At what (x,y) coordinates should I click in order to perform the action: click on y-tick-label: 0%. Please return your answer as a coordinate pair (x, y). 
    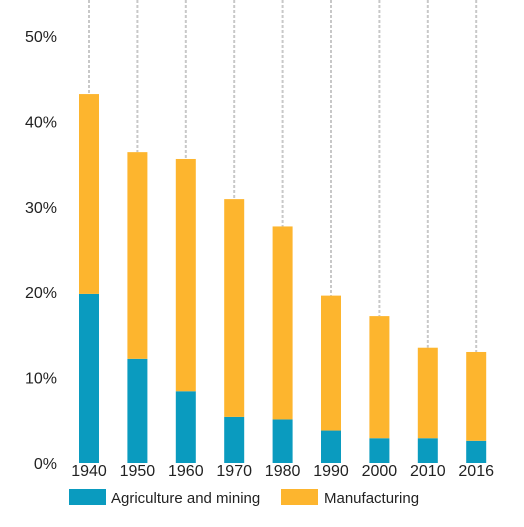
    Looking at the image, I should click on (45, 464).